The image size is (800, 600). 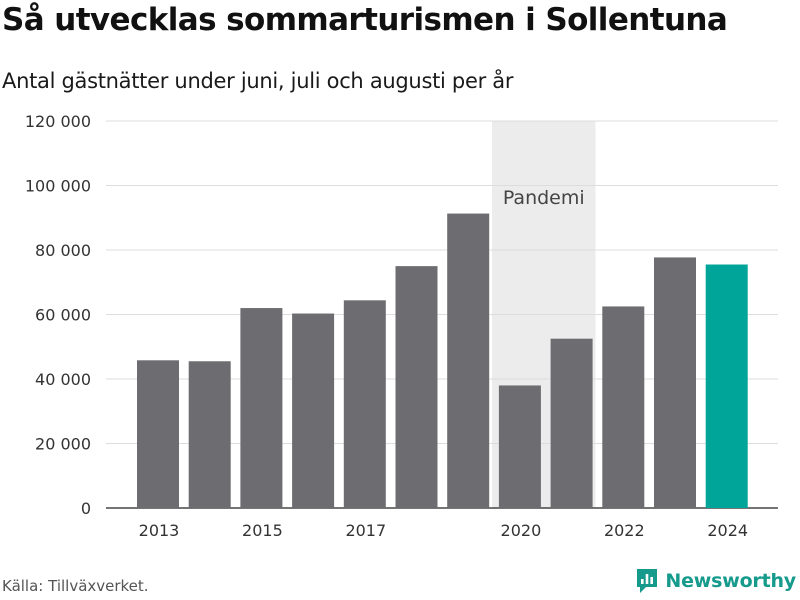 What do you see at coordinates (313, 410) in the screenshot?
I see `bar-2016` at bounding box center [313, 410].